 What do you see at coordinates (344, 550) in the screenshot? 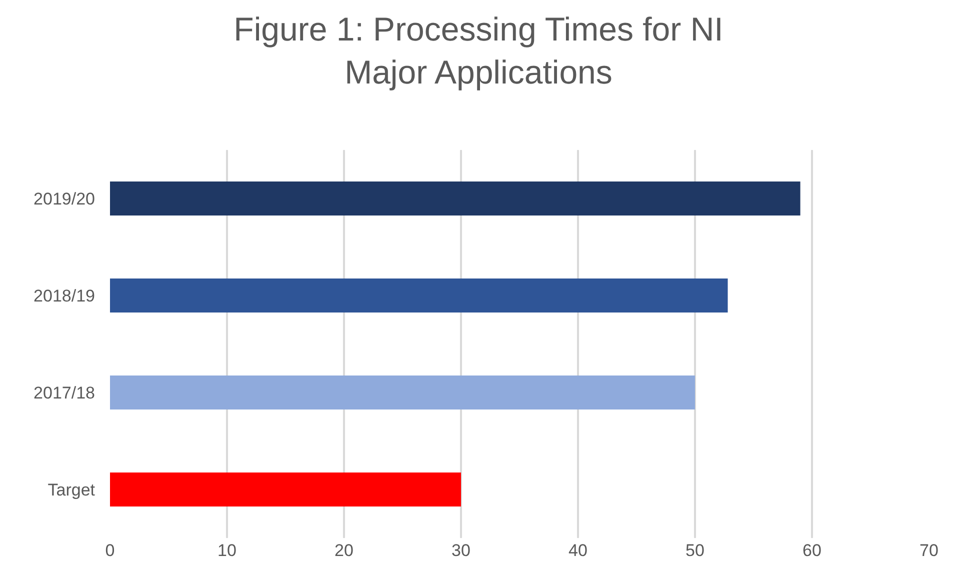
I see `x-tick-label: 20` at bounding box center [344, 550].